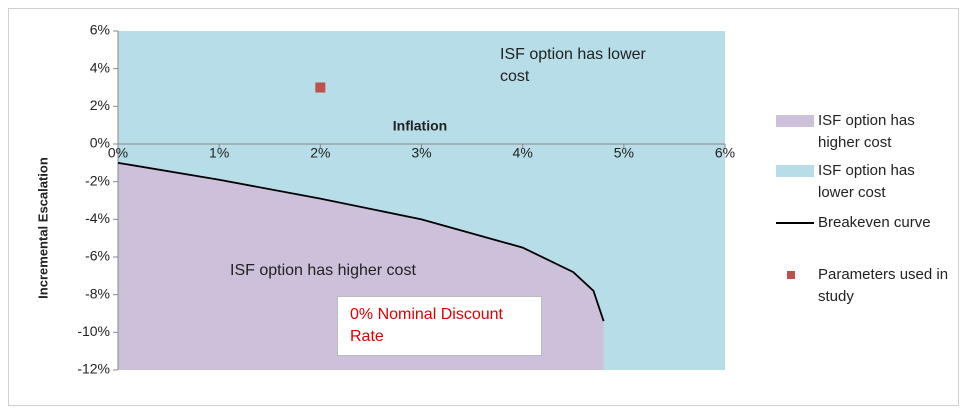 The image size is (967, 415). What do you see at coordinates (874, 222) in the screenshot?
I see `legend-label: Breakeven curve` at bounding box center [874, 222].